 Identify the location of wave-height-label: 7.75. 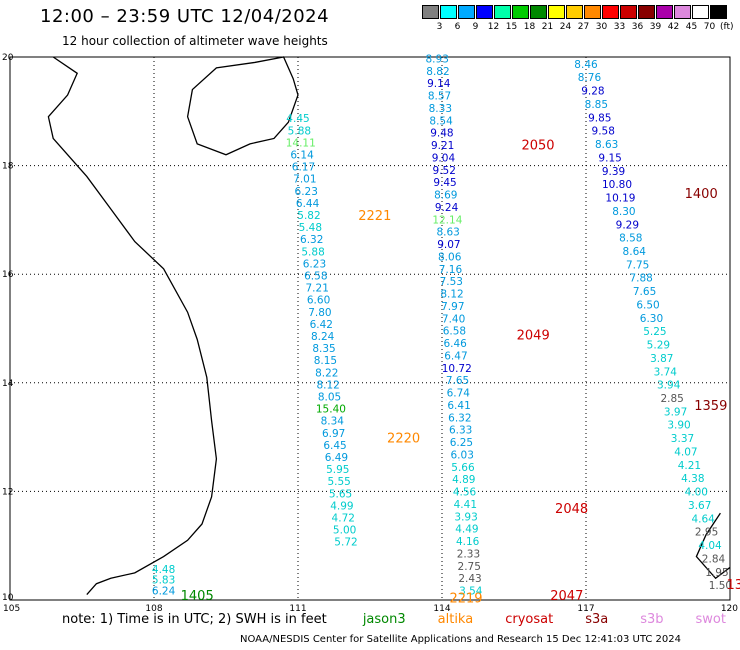
(637, 265).